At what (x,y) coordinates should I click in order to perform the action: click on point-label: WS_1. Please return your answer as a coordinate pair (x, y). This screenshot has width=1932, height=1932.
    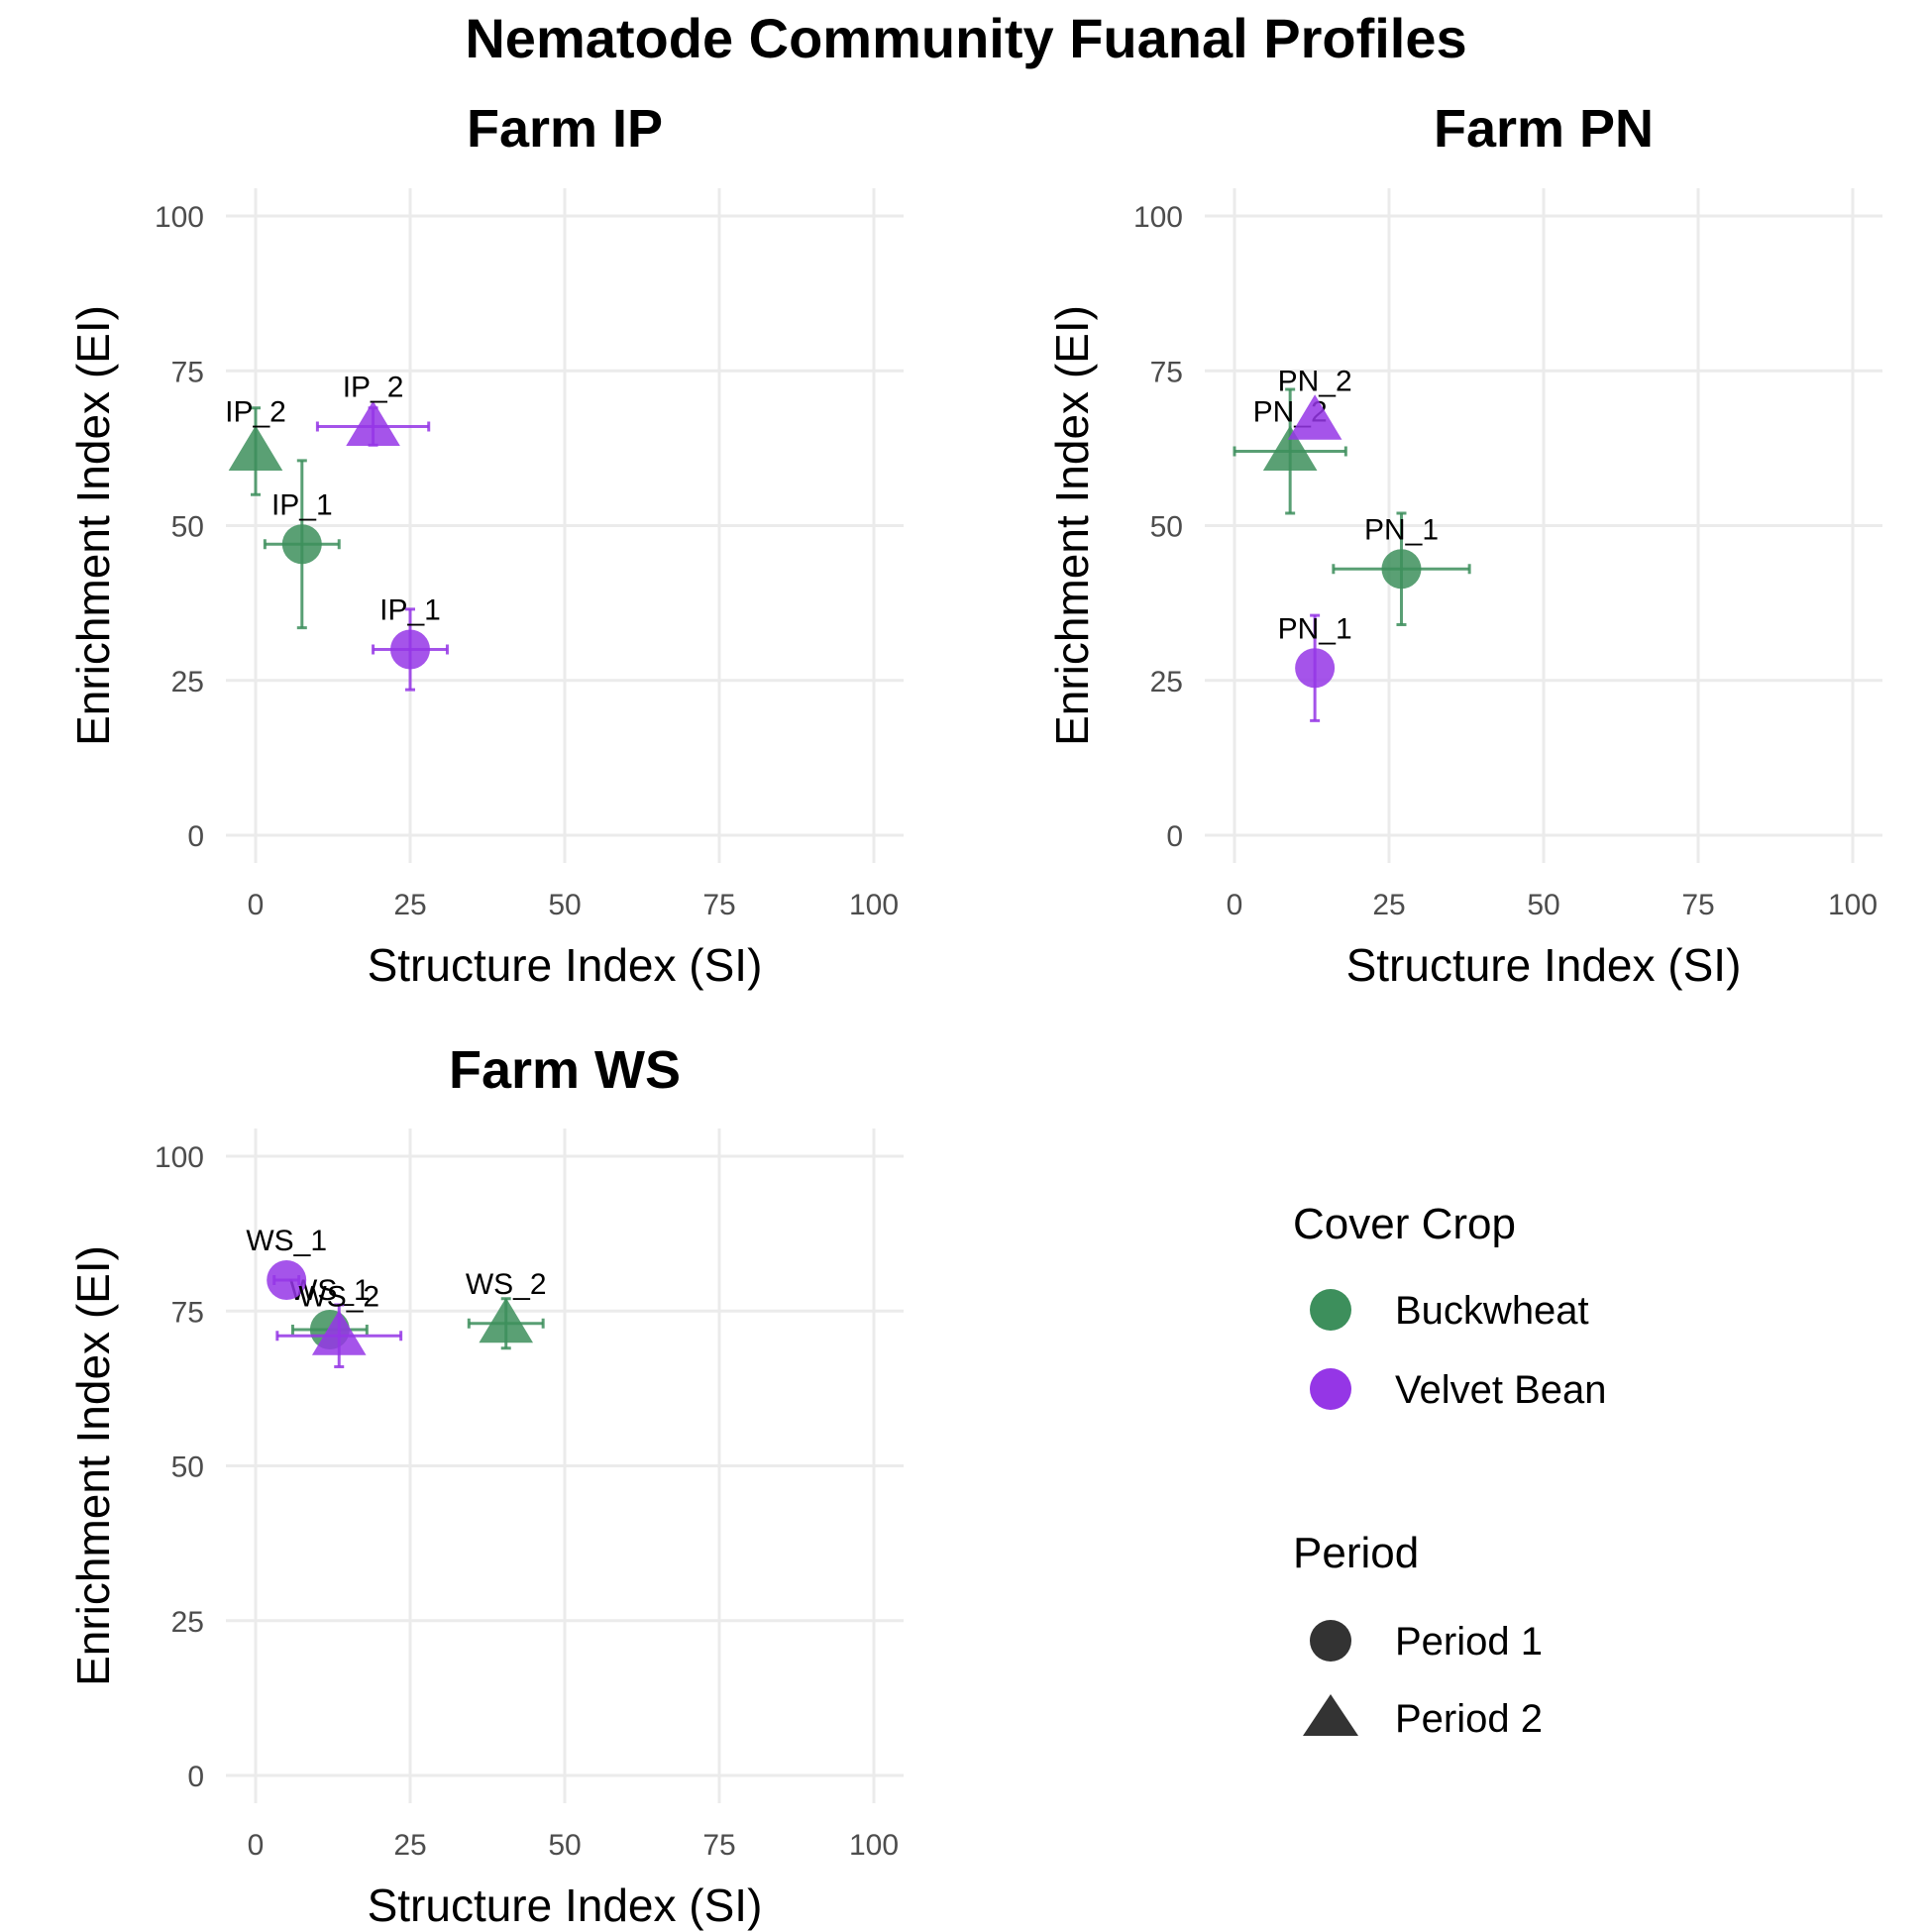
    Looking at the image, I should click on (286, 1241).